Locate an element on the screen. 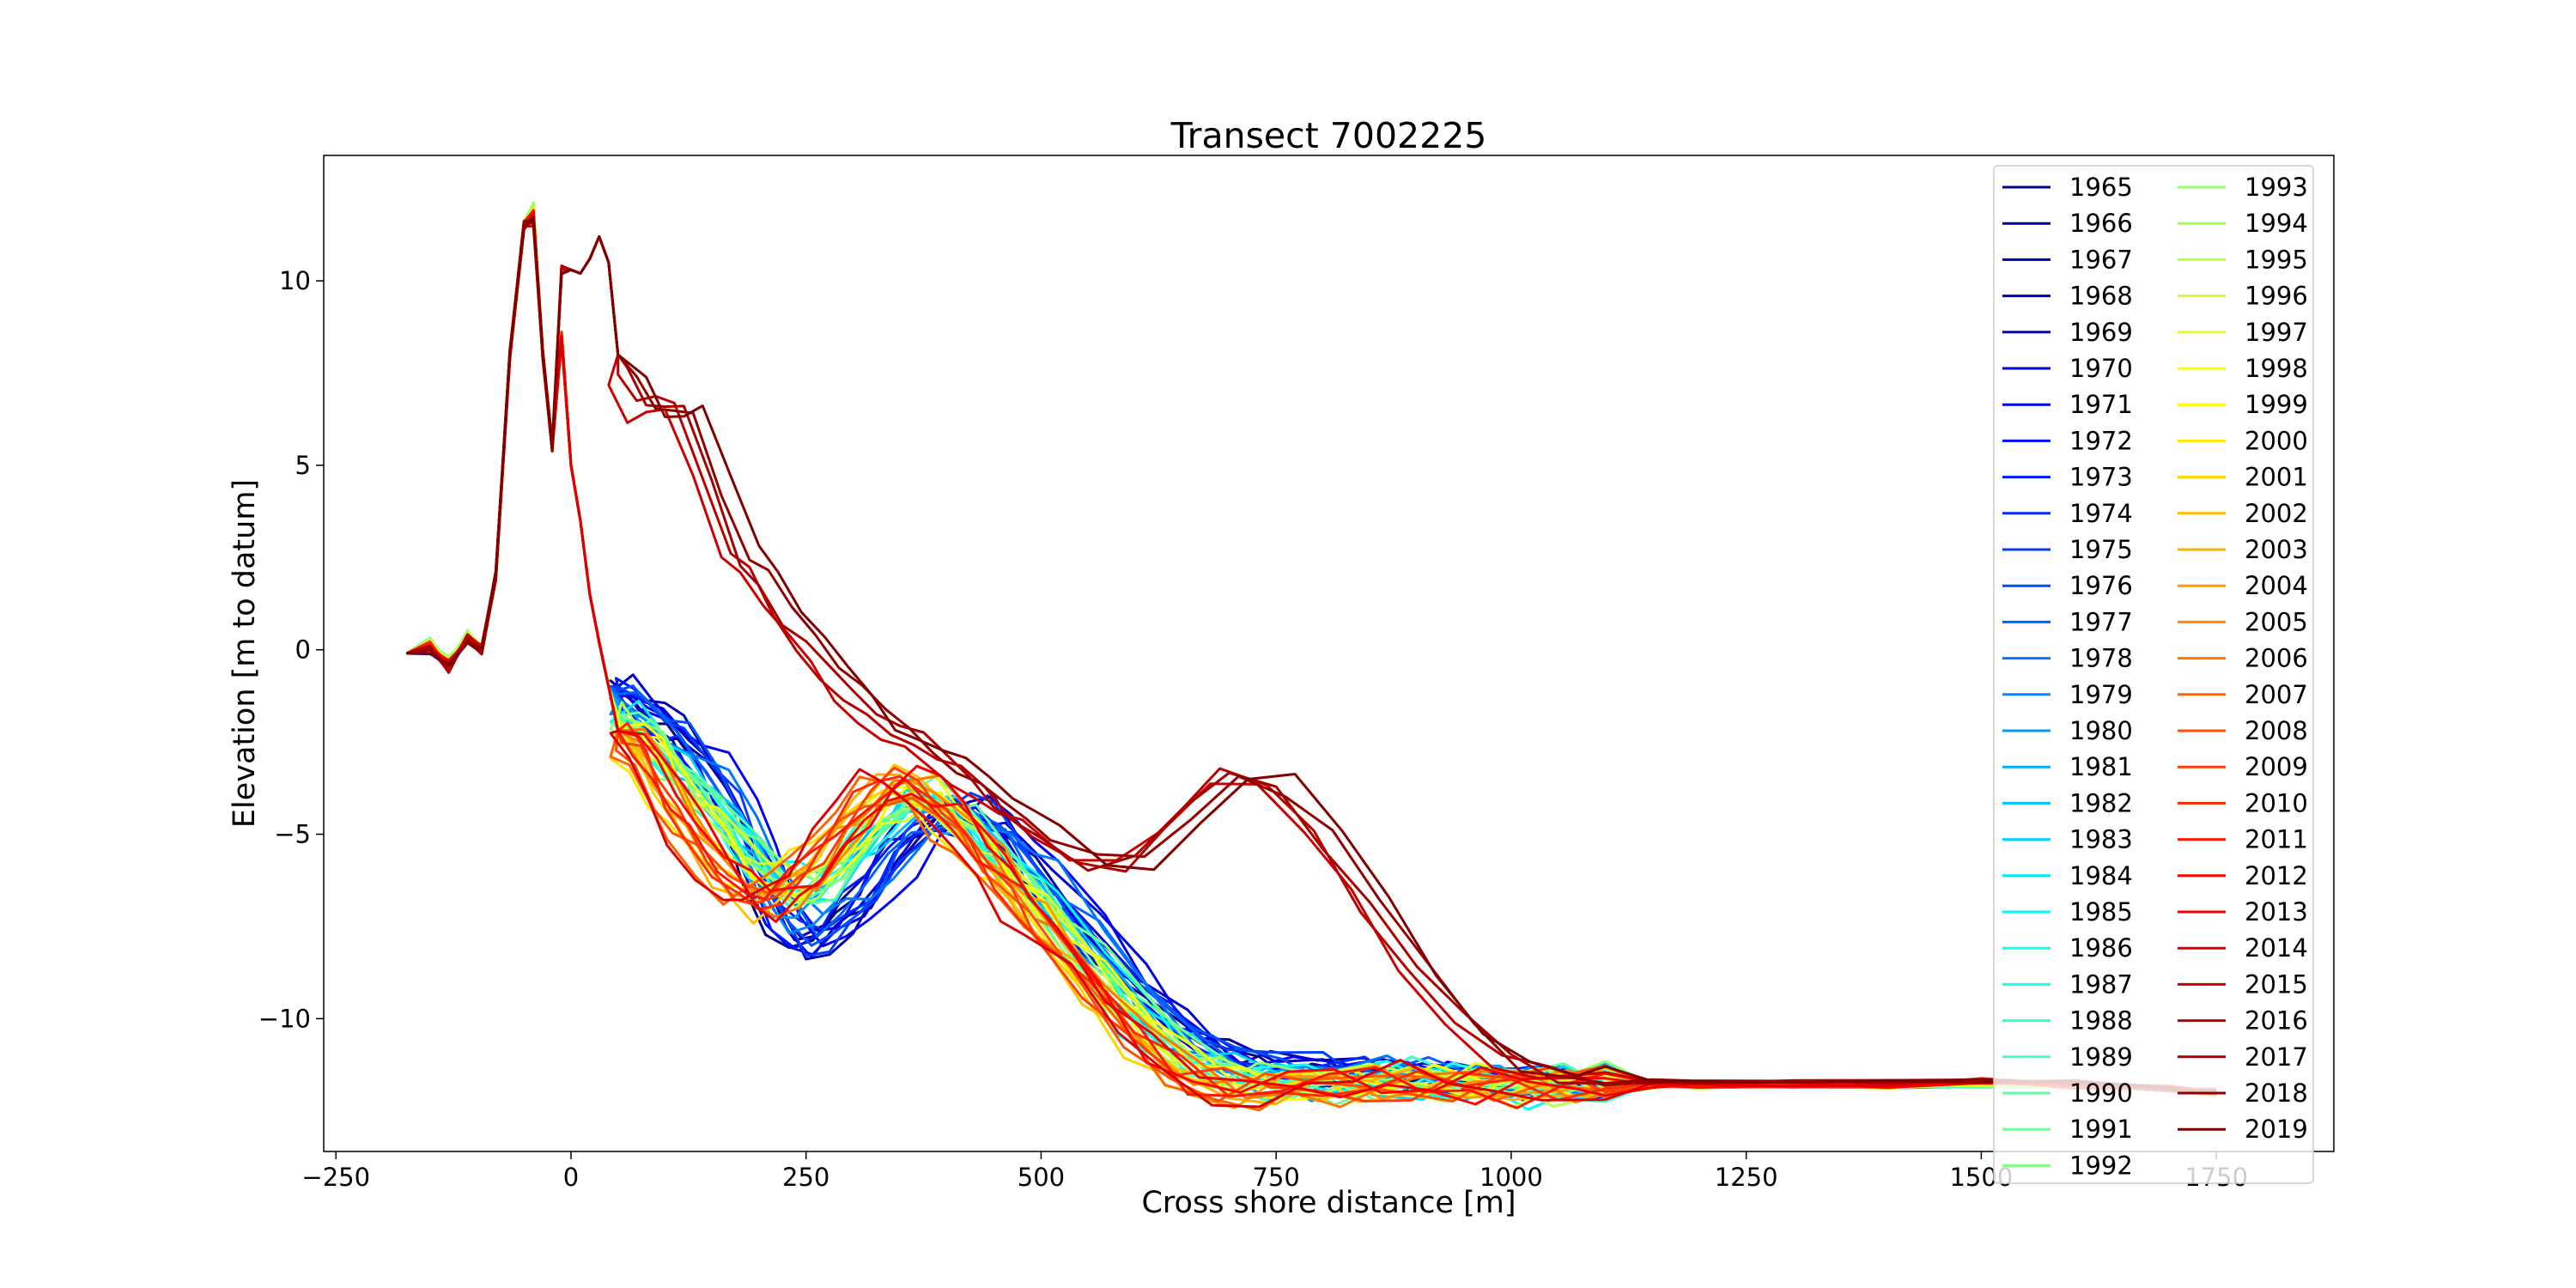  legend-label-2004: 2004 is located at coordinates (2276, 585).